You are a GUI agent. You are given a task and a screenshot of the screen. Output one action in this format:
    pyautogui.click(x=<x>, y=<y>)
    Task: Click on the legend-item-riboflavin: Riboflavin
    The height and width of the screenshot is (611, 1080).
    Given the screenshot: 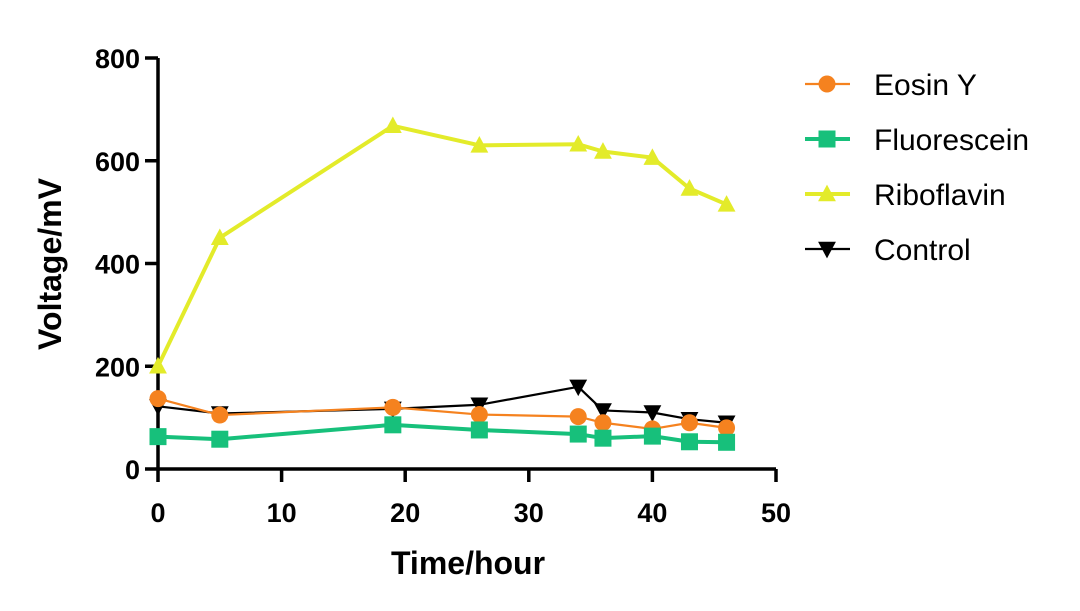 What is the action you would take?
    pyautogui.click(x=905, y=195)
    